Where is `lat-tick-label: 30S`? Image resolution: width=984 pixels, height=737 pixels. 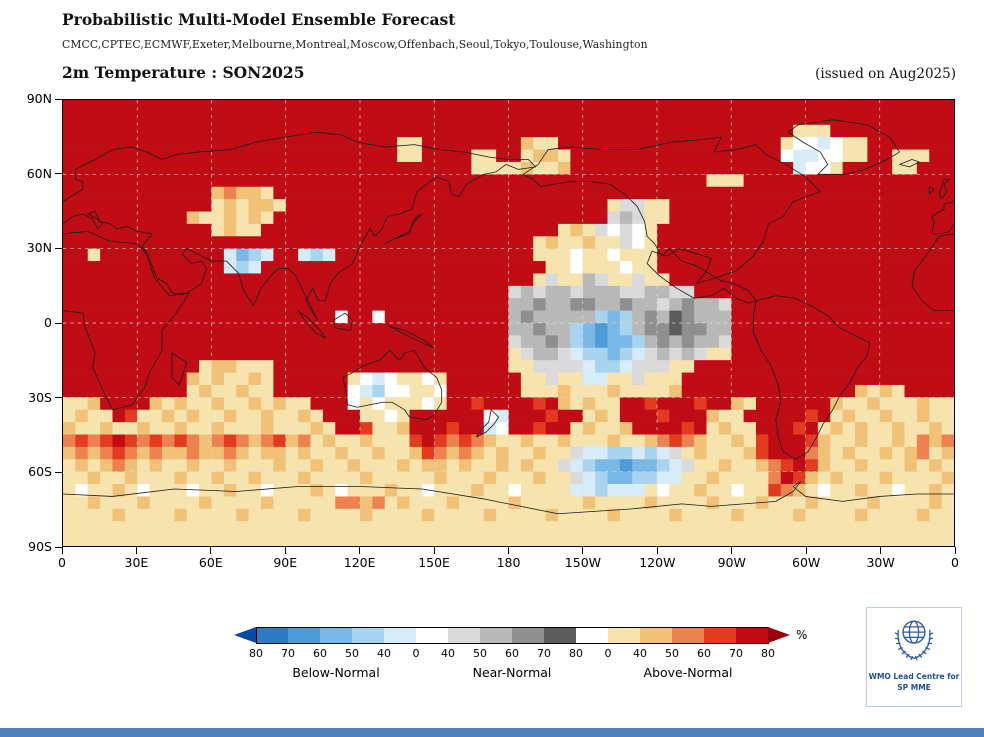 lat-tick-label: 30S is located at coordinates (40, 397).